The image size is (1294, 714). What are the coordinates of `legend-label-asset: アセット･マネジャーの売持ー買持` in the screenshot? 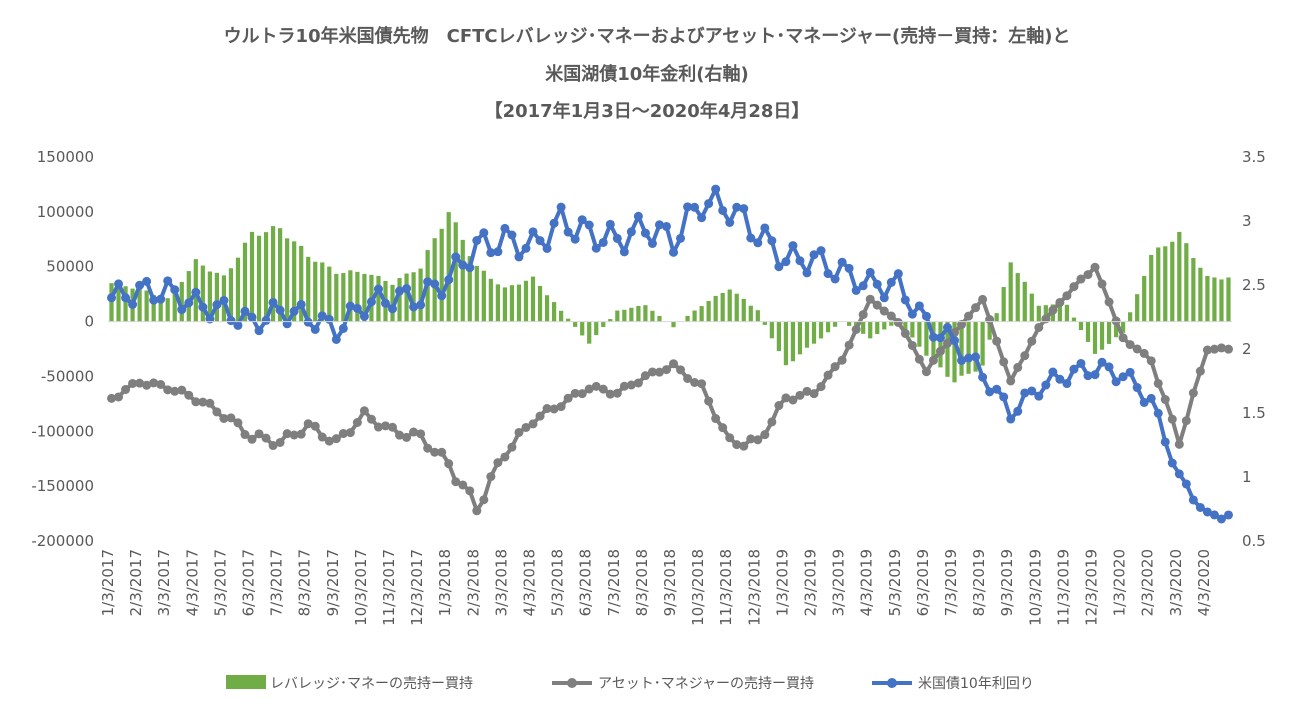 It's located at (706, 684).